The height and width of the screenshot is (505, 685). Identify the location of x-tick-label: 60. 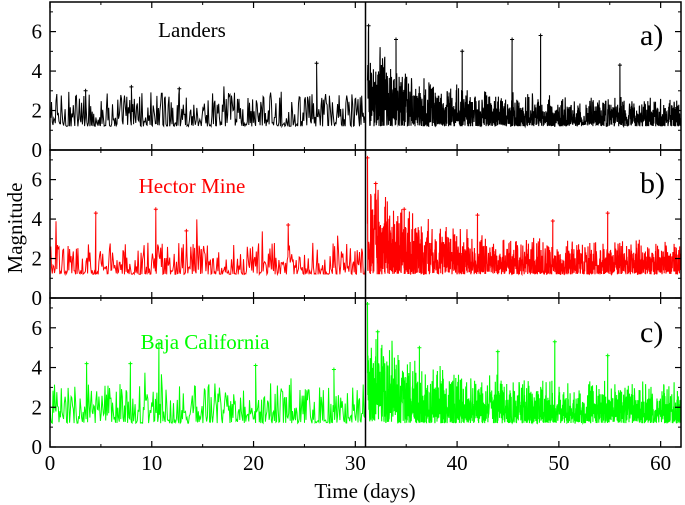
(660, 463).